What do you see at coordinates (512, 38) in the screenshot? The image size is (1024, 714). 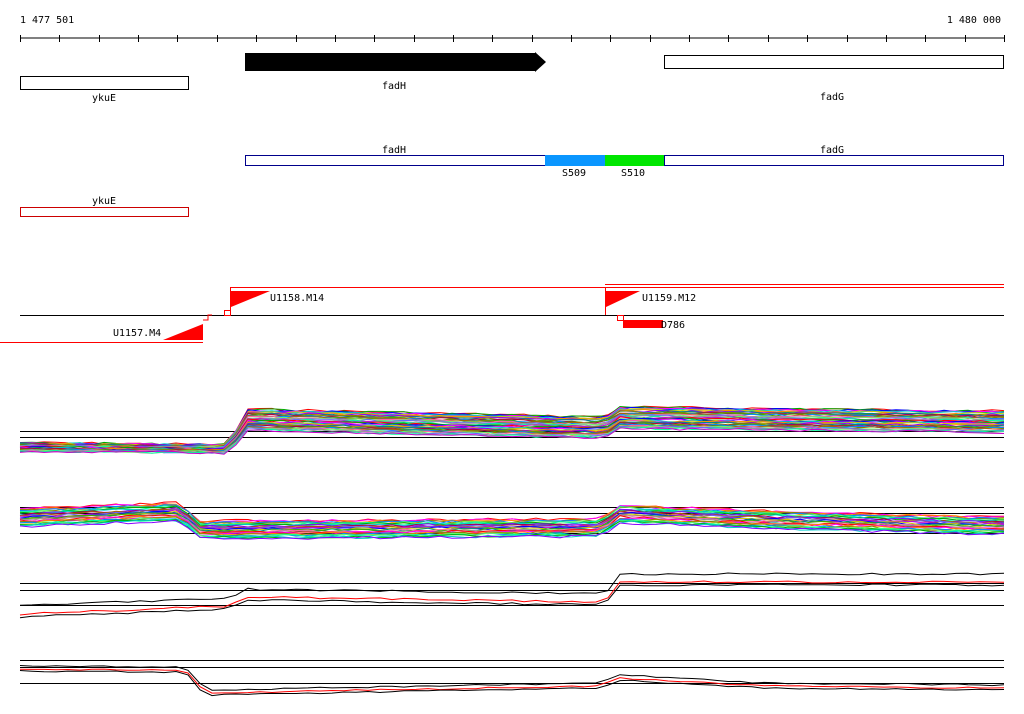 I see `ruler-ticks` at bounding box center [512, 38].